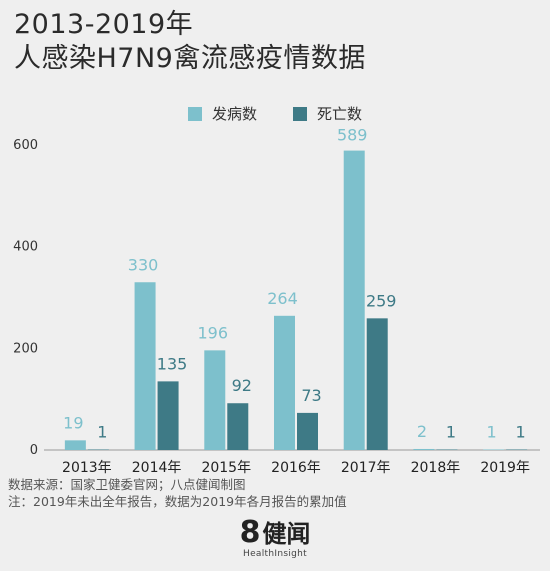 This screenshot has height=571, width=550. Describe the element at coordinates (505, 468) in the screenshot. I see `x-tick-label: 2019年` at that location.